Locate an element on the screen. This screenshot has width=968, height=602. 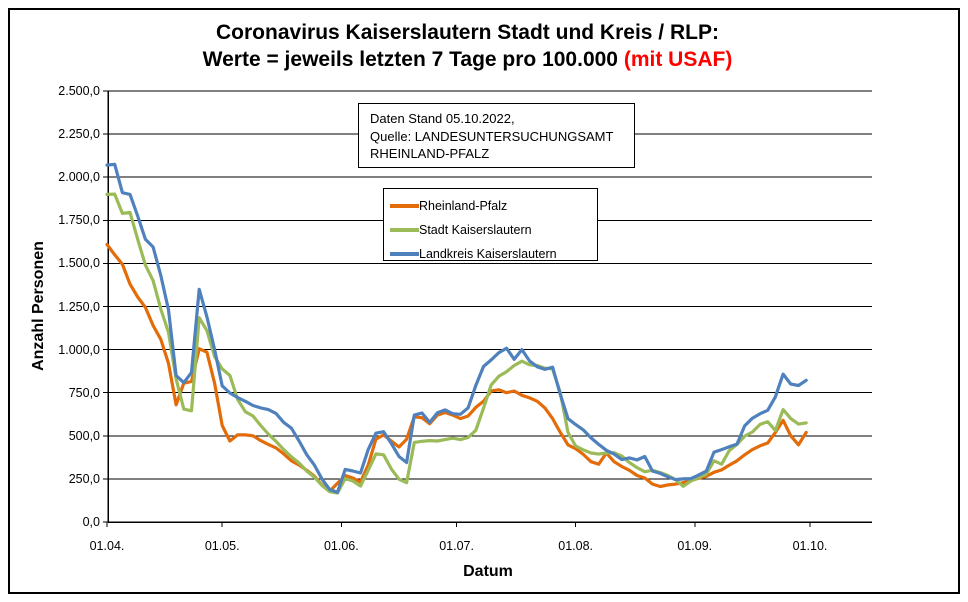
x-tick-label: 01.05. is located at coordinates (222, 546).